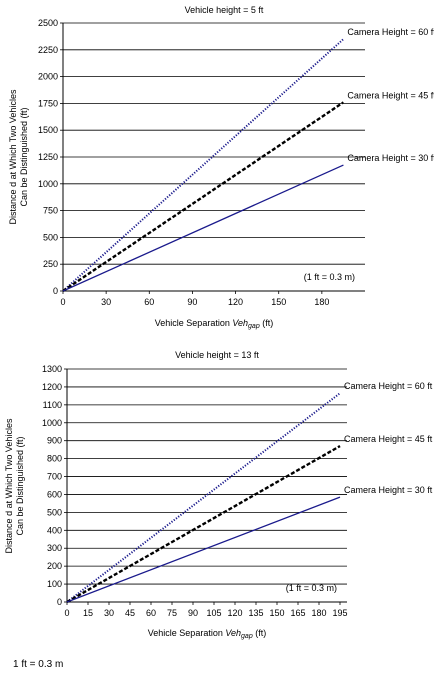  Describe the element at coordinates (217, 355) in the screenshot. I see `chart-title: Vehicle height = 13 ft` at that location.